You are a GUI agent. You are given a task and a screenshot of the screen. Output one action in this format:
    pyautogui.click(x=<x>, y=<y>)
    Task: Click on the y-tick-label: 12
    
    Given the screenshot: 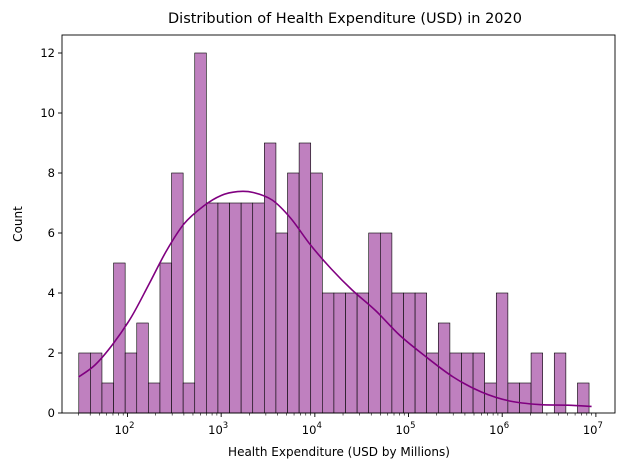 What is the action you would take?
    pyautogui.click(x=47, y=53)
    